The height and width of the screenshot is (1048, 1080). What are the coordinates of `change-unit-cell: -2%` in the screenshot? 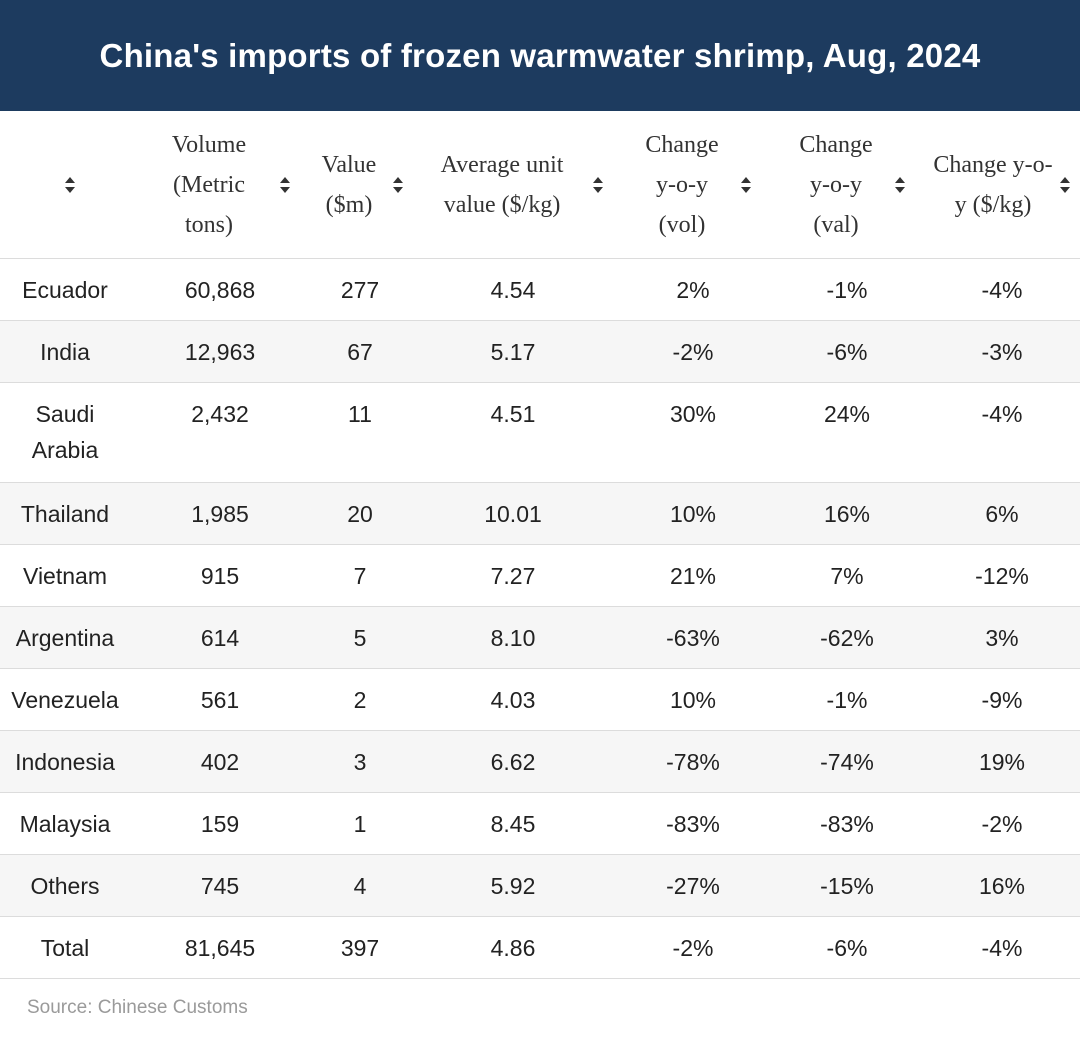 It's located at (1002, 823).